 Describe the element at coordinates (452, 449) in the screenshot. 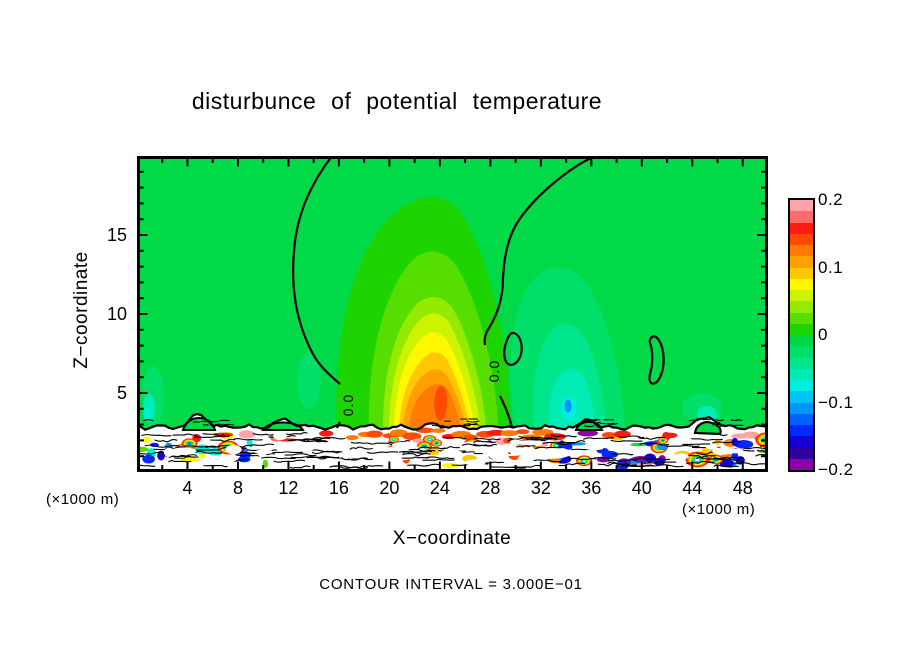

I see `boundary-layer-turbulence` at that location.